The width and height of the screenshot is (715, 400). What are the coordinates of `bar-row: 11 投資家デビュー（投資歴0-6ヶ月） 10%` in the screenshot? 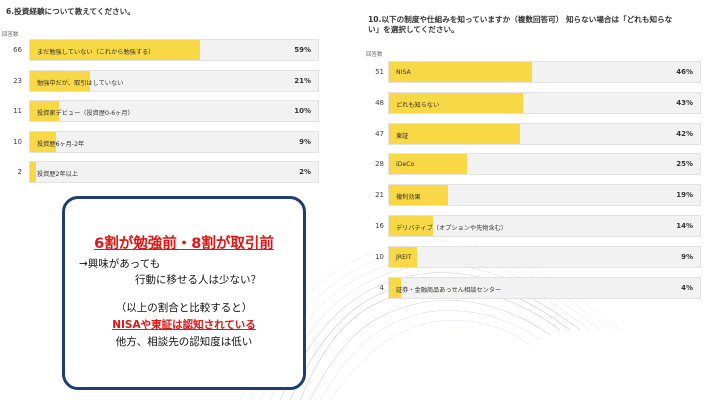 It's located at (159, 111).